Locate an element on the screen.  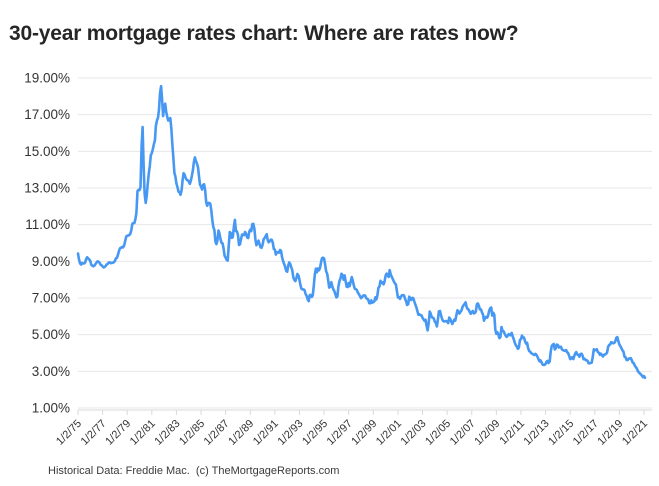
x-axis-tick-label: 1/2/99 is located at coordinates (364, 433).